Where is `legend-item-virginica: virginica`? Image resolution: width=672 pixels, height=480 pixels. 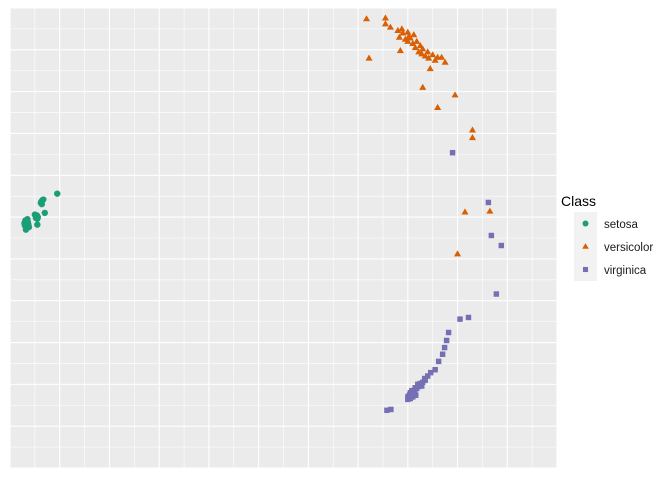 legend-item-virginica: virginica is located at coordinates (610, 269).